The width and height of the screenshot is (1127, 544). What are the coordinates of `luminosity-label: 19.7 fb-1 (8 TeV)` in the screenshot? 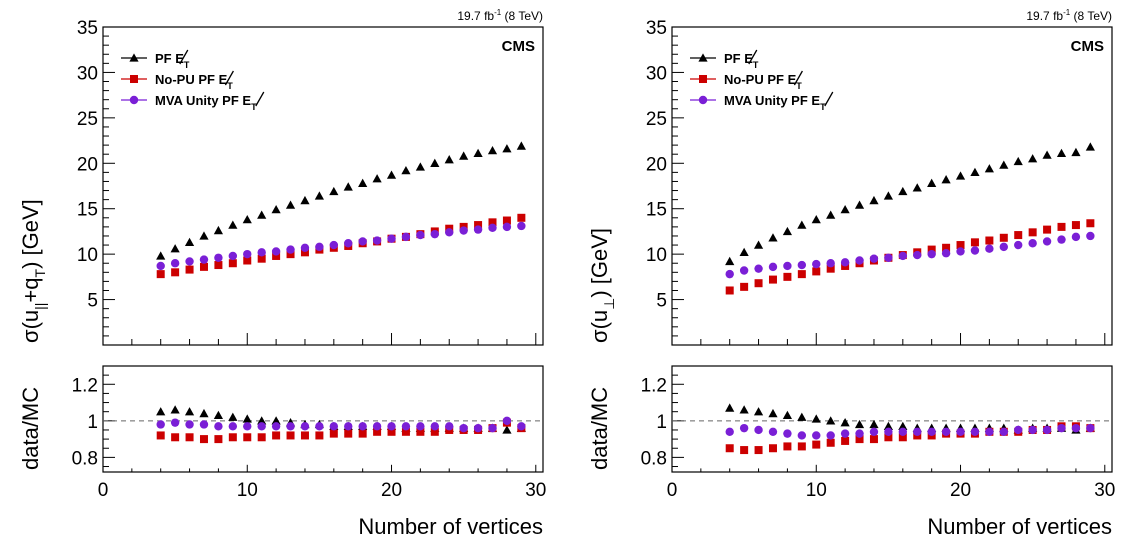 It's located at (1069, 15).